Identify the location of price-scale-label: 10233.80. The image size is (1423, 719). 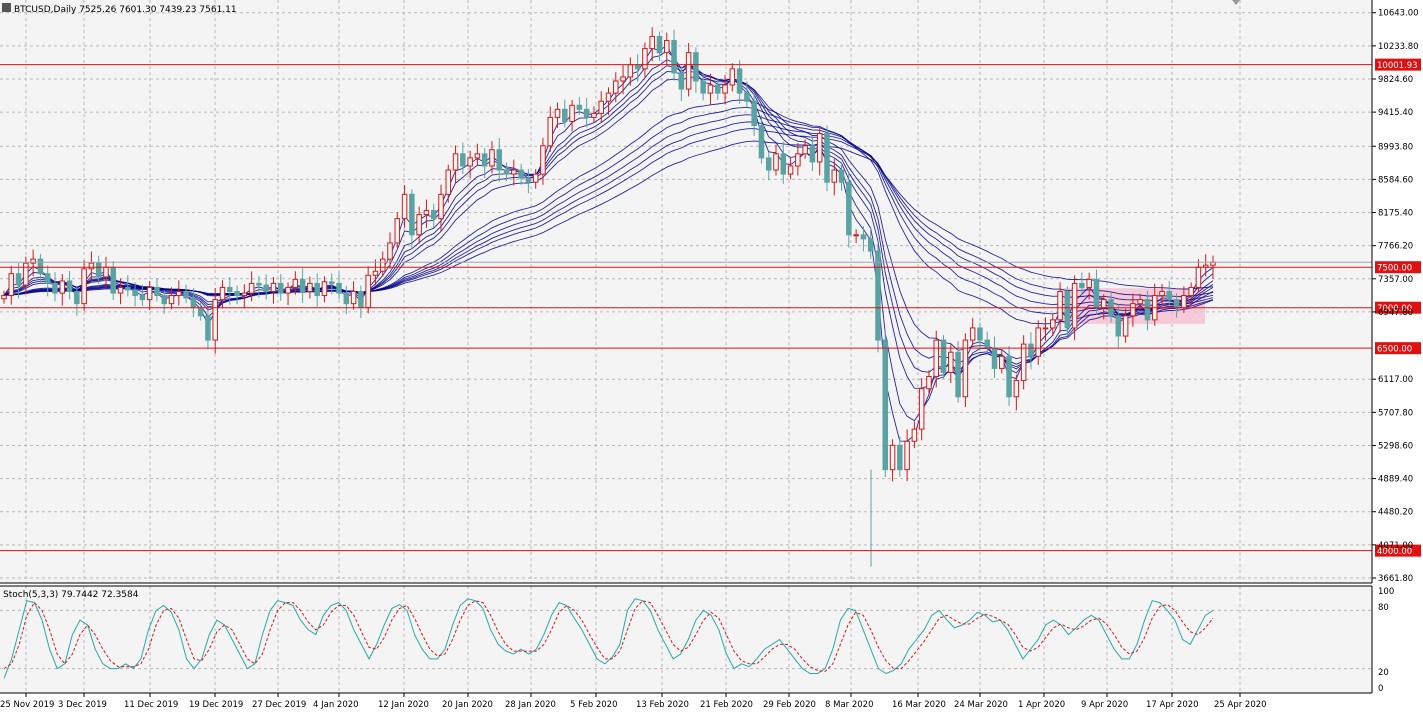
(1398, 47).